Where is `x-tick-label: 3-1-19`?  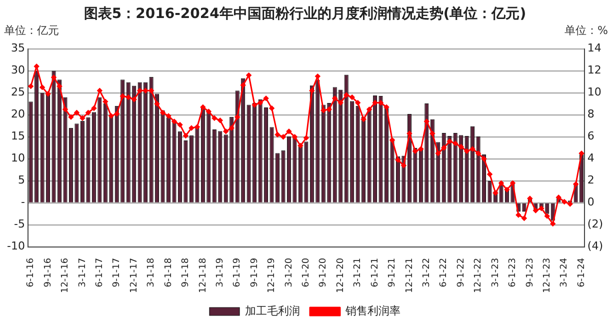
x-tick-label: 3-1-19 is located at coordinates (220, 273).